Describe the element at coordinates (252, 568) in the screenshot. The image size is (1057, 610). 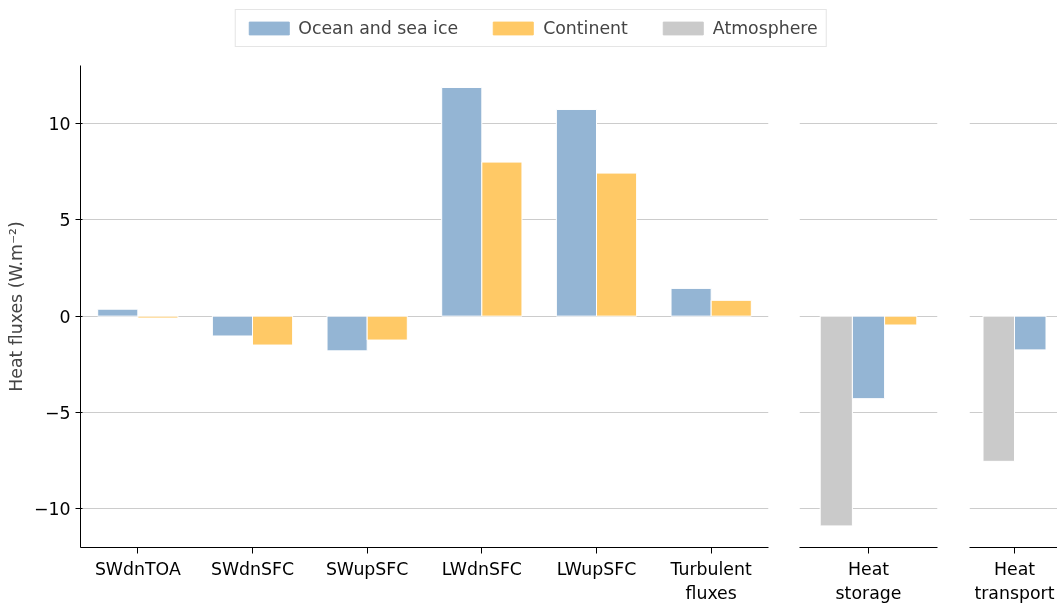
I see `x-tick-label: SWdnSFC` at that location.